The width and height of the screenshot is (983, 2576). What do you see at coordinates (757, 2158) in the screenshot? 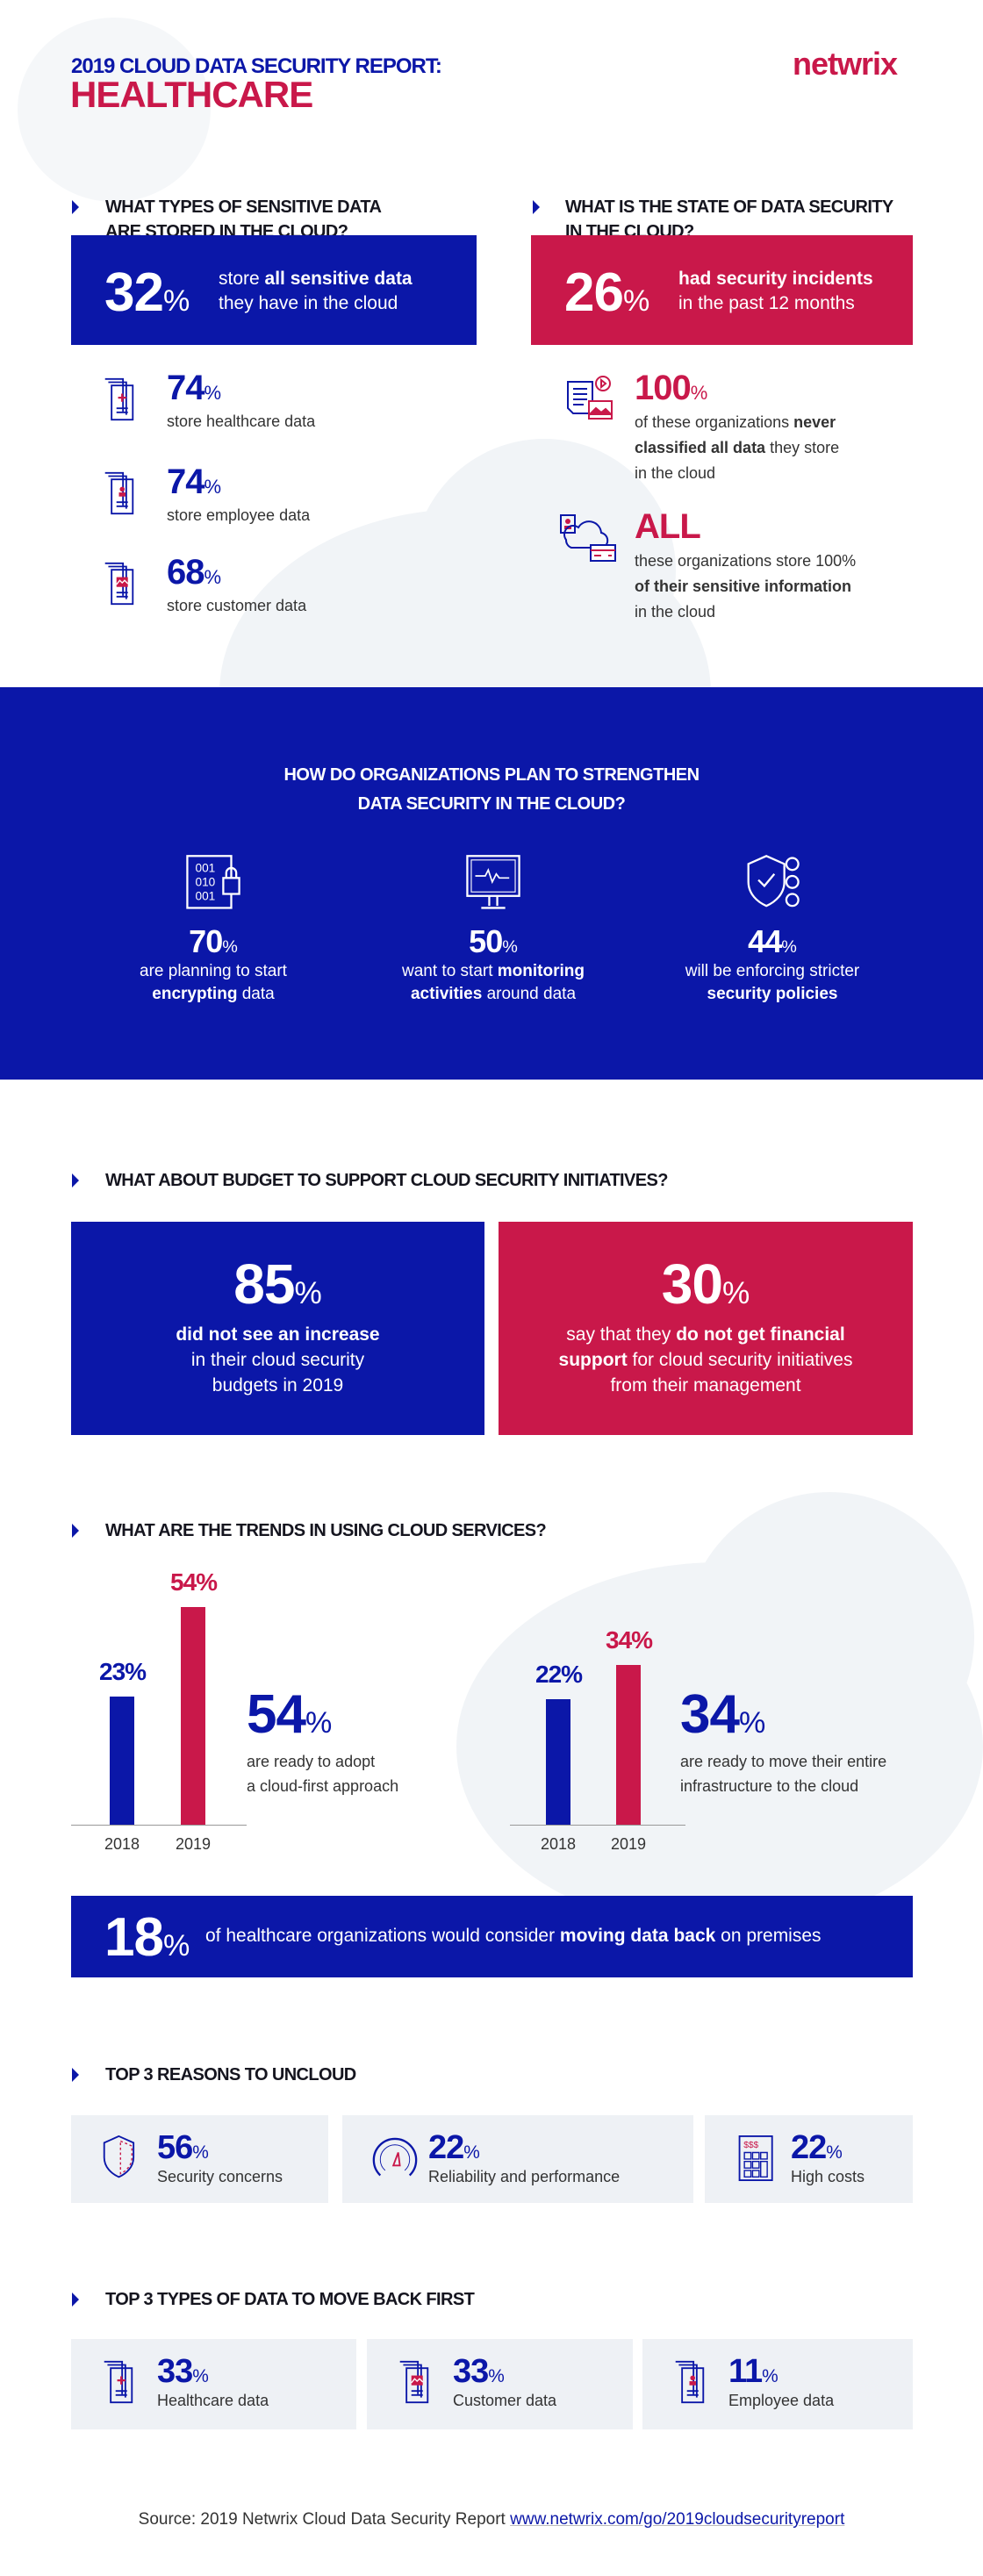
I see `calculator-icon: $$$` at bounding box center [757, 2158].